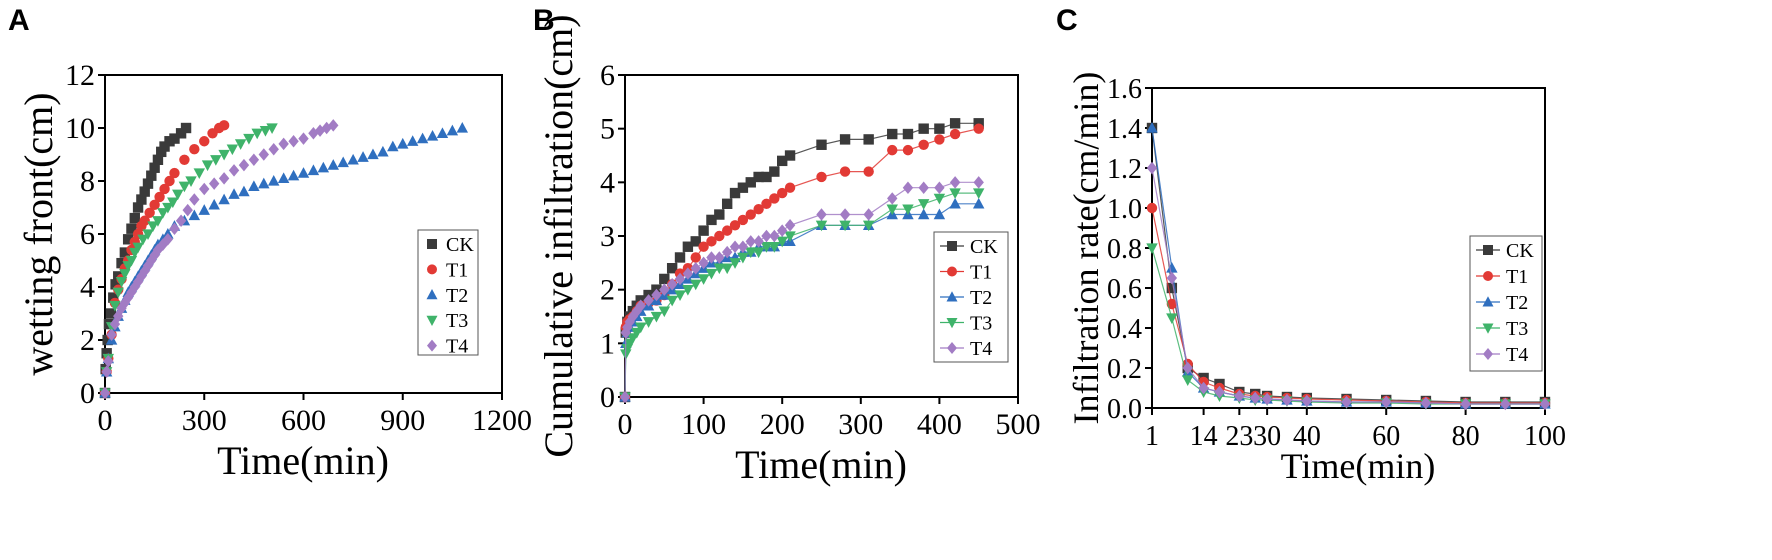 The width and height of the screenshot is (1772, 560). What do you see at coordinates (1307, 436) in the screenshot?
I see `x-tick-label: 40` at bounding box center [1307, 436].